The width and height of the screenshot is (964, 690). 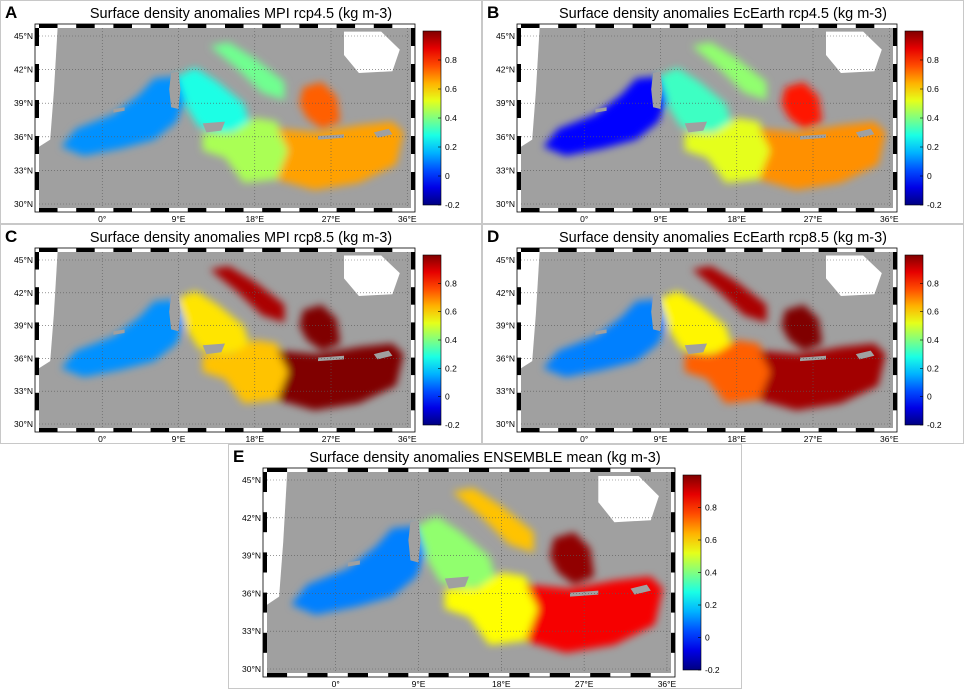 I want to click on map-frame, so click(x=707, y=340).